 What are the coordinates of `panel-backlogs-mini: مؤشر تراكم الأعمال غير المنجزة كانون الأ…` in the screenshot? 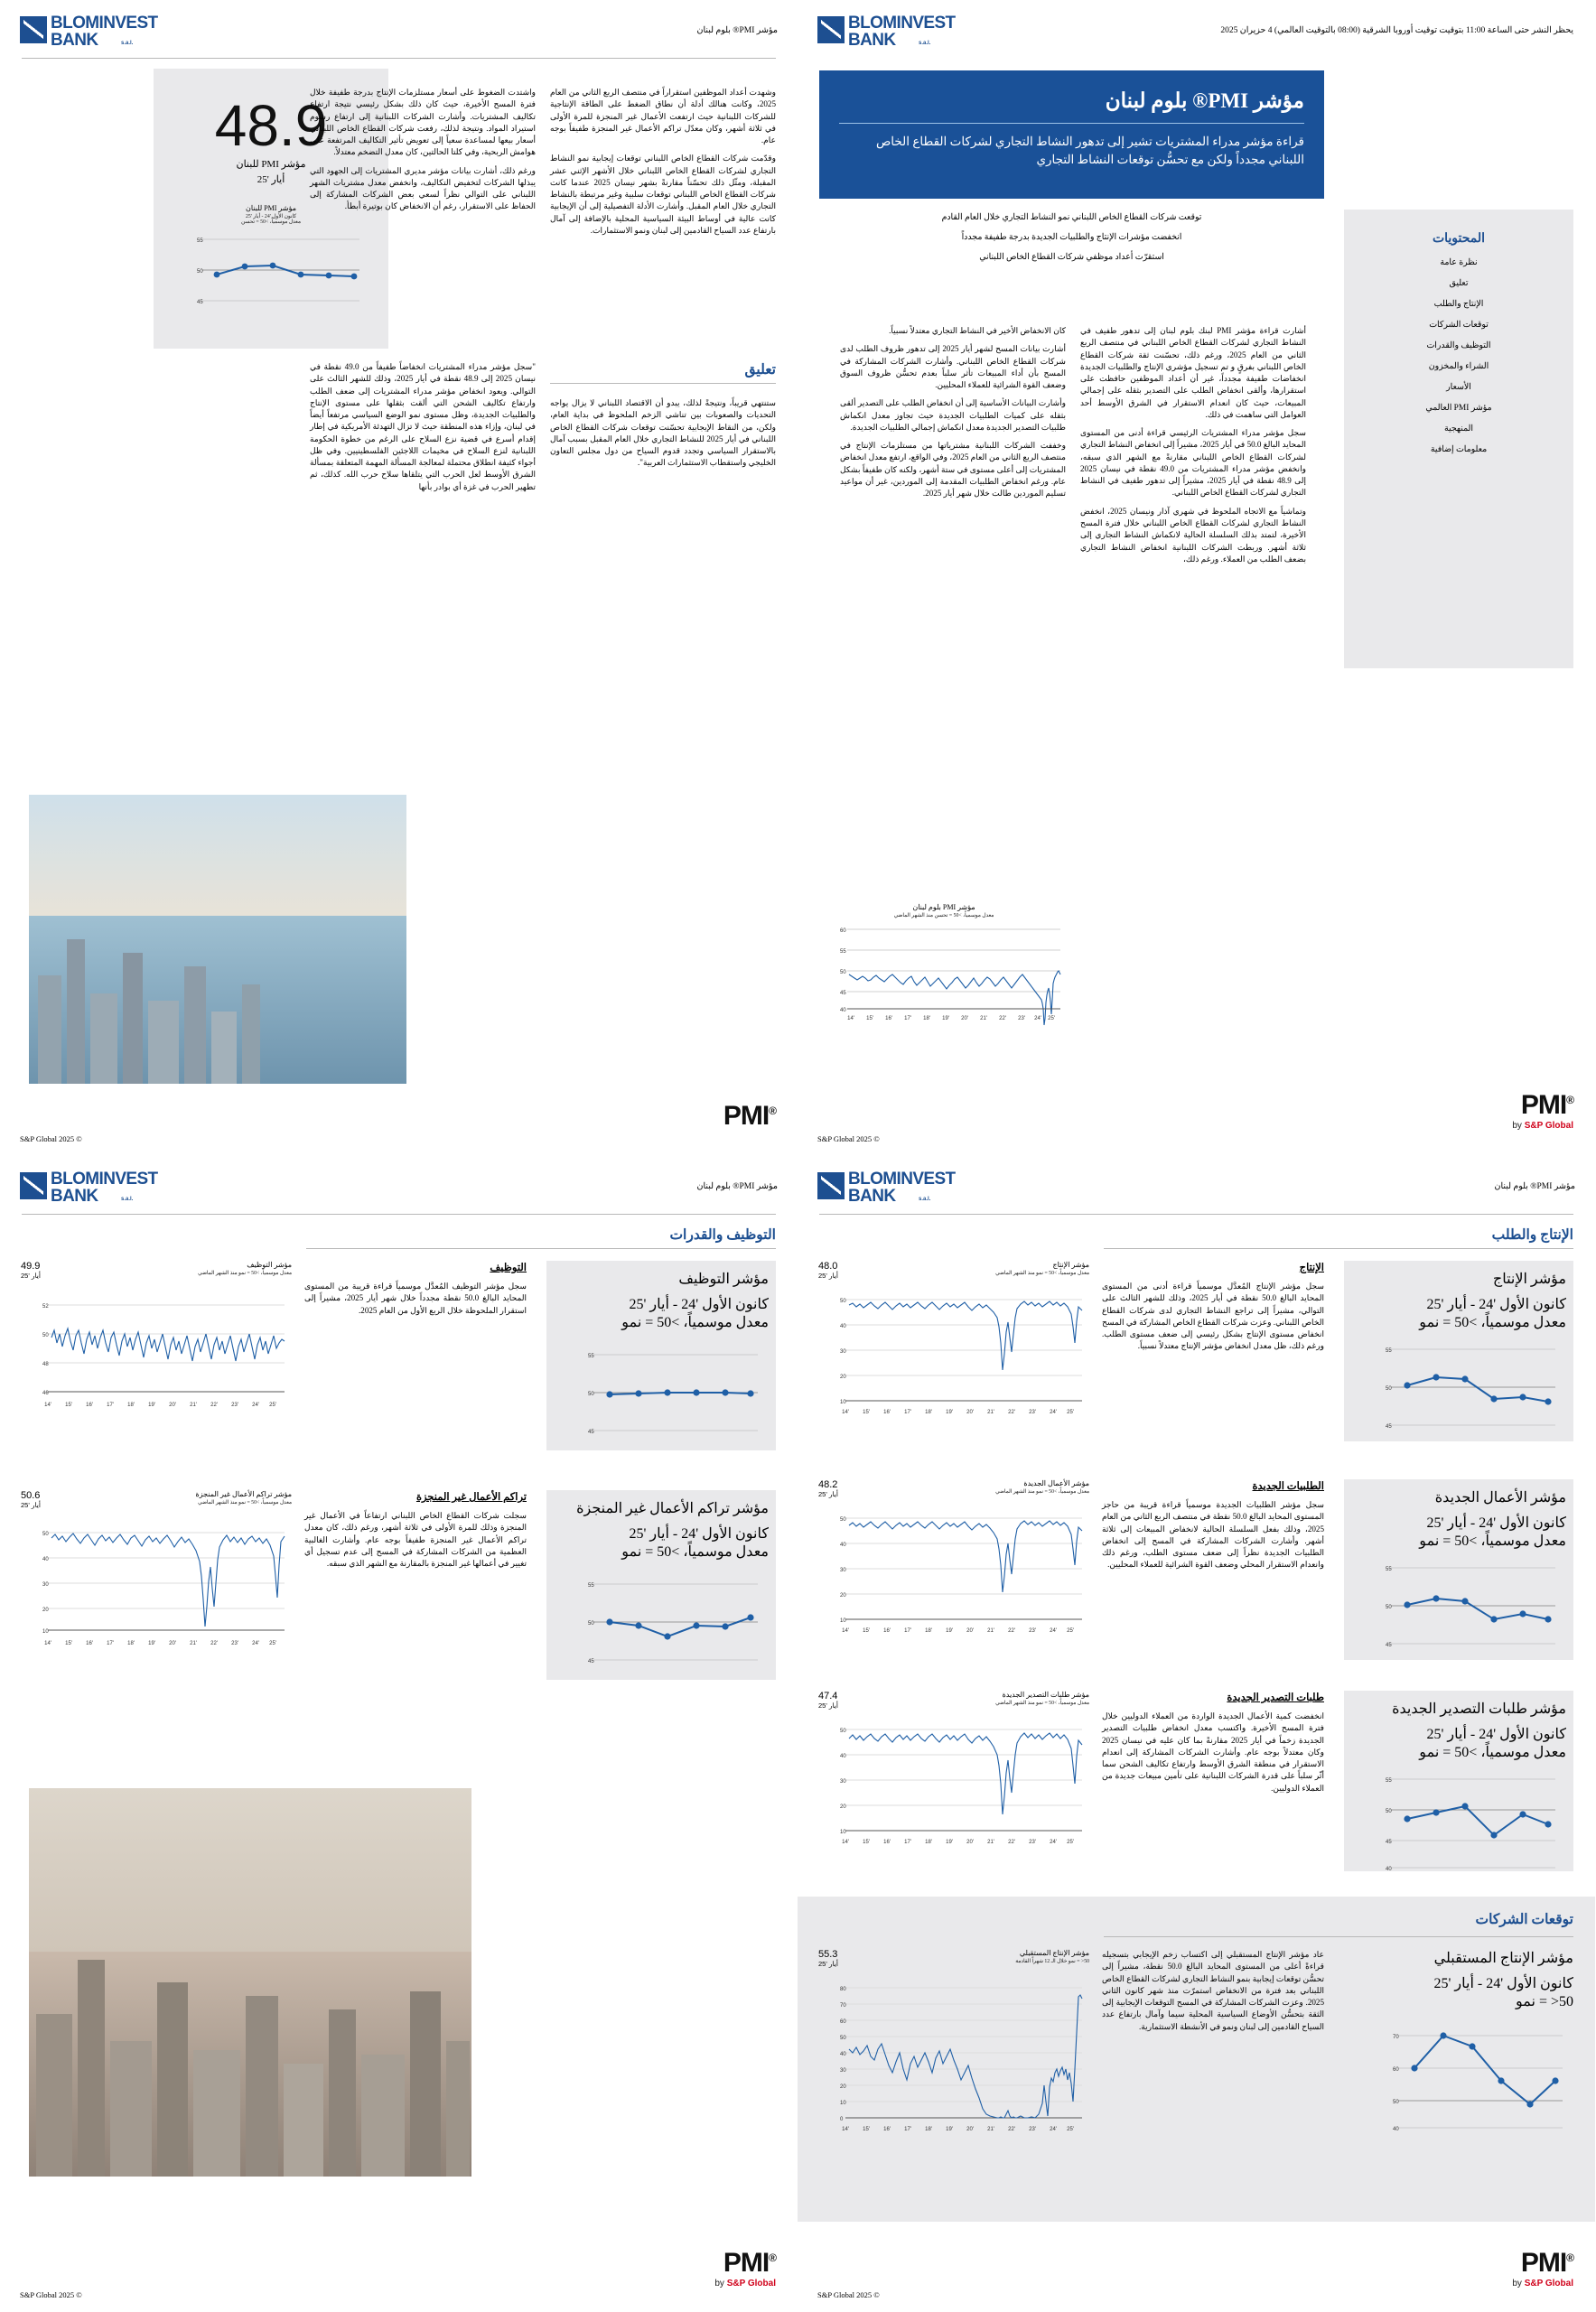 It's located at (661, 1585).